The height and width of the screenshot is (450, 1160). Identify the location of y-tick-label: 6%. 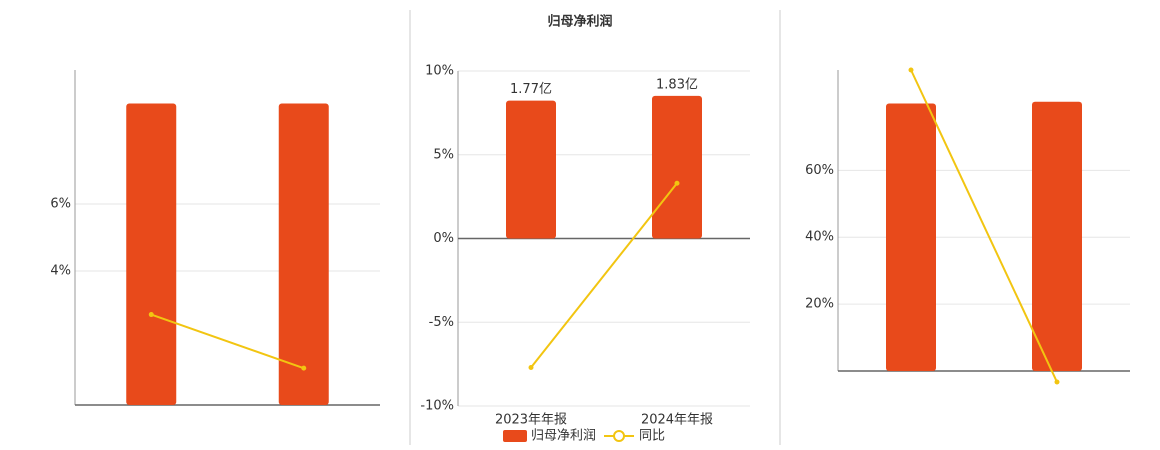
(60, 204).